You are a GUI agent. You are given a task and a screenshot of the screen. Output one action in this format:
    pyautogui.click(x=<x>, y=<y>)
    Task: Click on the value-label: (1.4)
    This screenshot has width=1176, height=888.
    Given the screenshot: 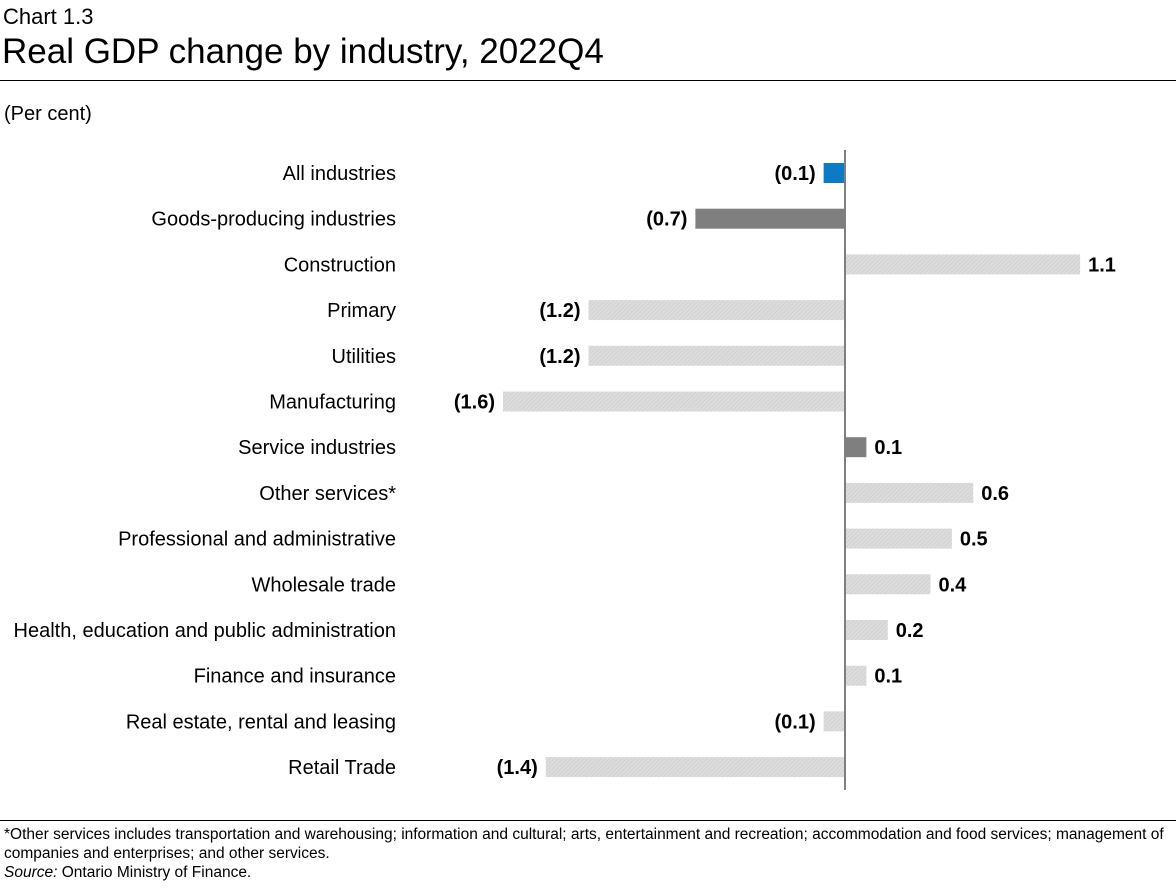 What is the action you would take?
    pyautogui.click(x=517, y=768)
    